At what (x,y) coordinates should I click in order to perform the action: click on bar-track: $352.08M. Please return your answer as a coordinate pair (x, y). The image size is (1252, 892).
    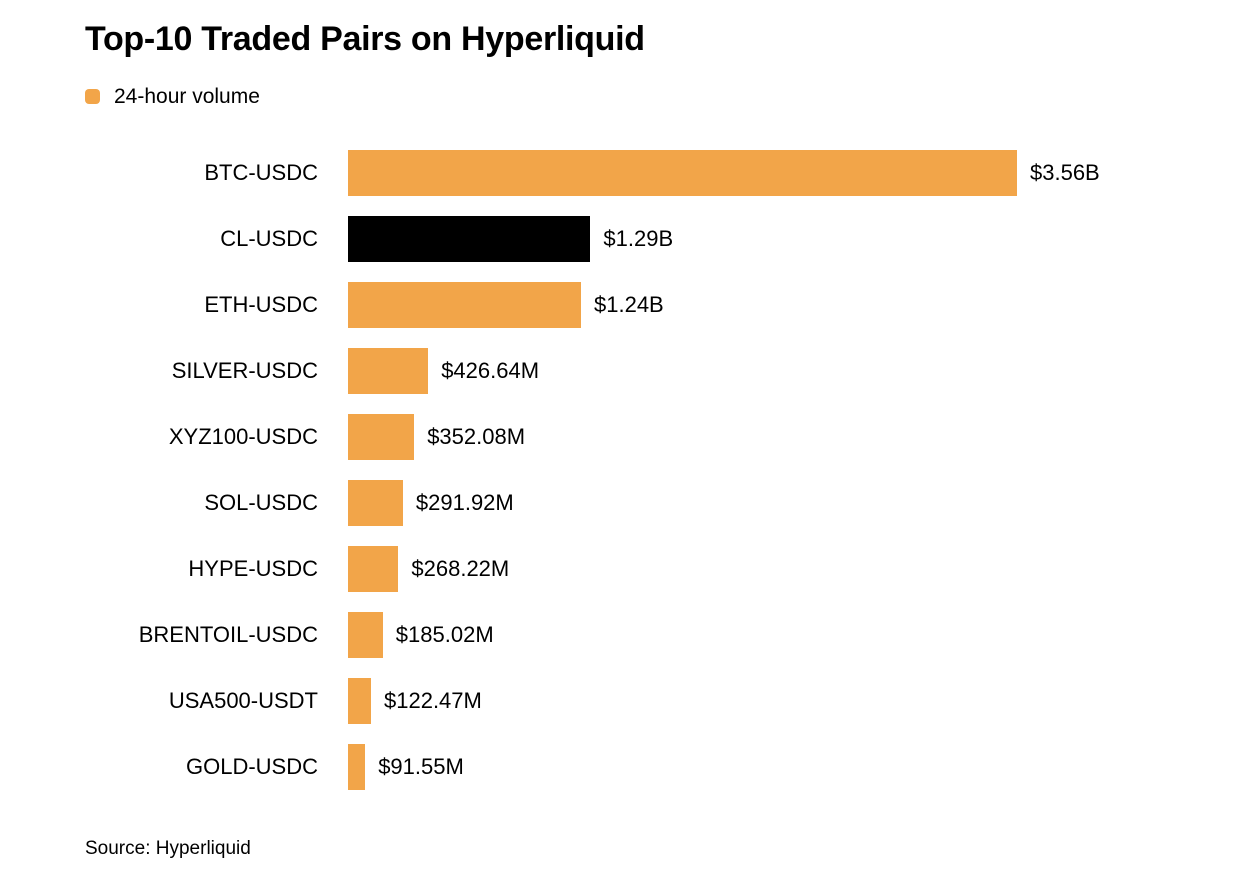
    Looking at the image, I should click on (436, 437).